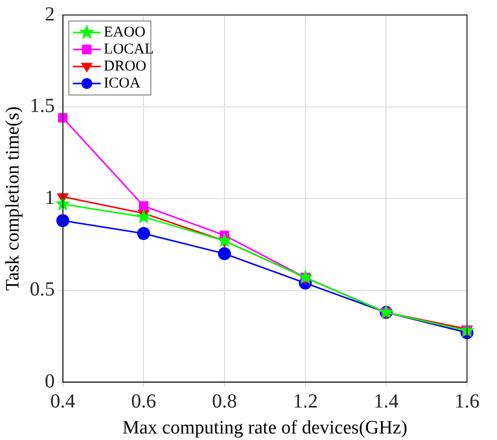 The height and width of the screenshot is (440, 497). Describe the element at coordinates (143, 401) in the screenshot. I see `x-tick-label: 0.6` at that location.